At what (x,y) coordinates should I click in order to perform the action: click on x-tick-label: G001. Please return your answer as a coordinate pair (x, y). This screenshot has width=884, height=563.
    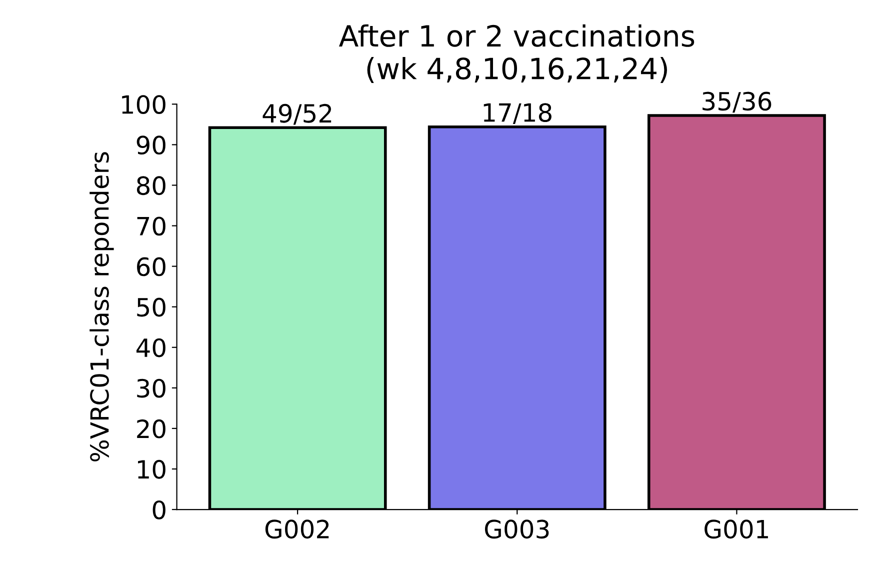
    Looking at the image, I should click on (736, 529).